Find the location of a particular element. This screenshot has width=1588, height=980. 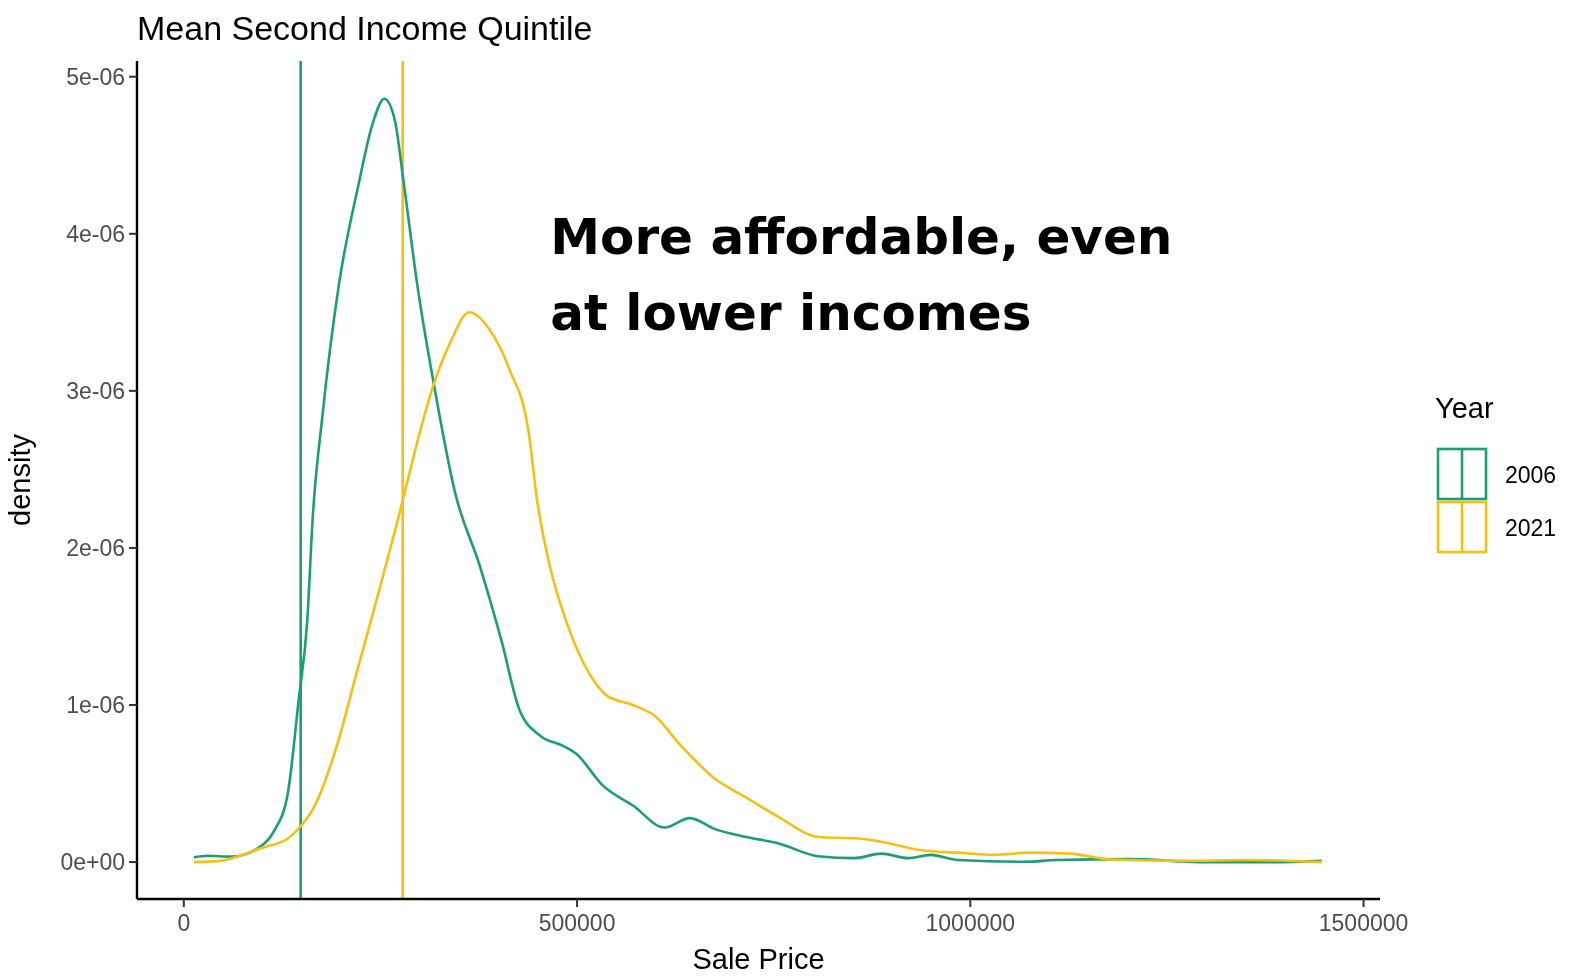

y-axis-title: density is located at coordinates (20, 479).